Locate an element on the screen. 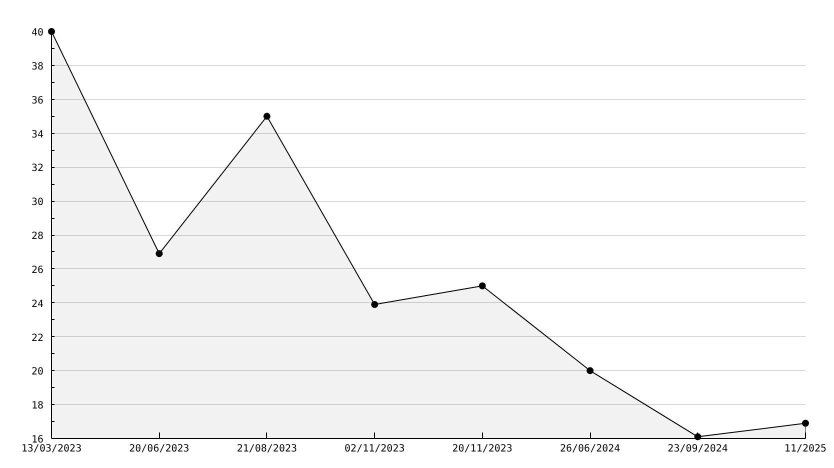 The height and width of the screenshot is (468, 834). y-tick-label: 24 is located at coordinates (37, 304).